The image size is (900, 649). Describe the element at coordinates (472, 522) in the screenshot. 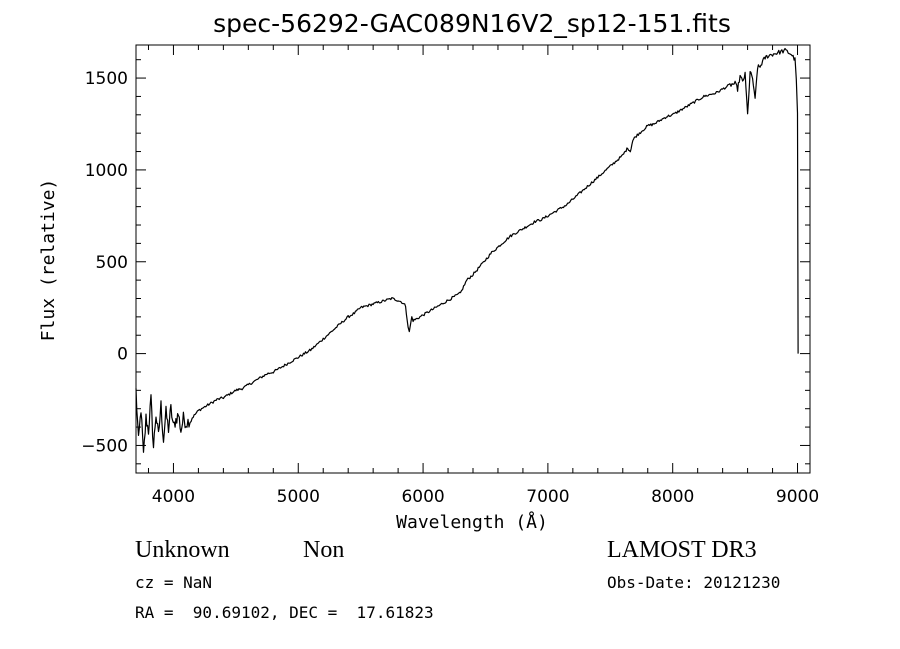

I see `x-axis-label: Wavelength (Å)` at that location.